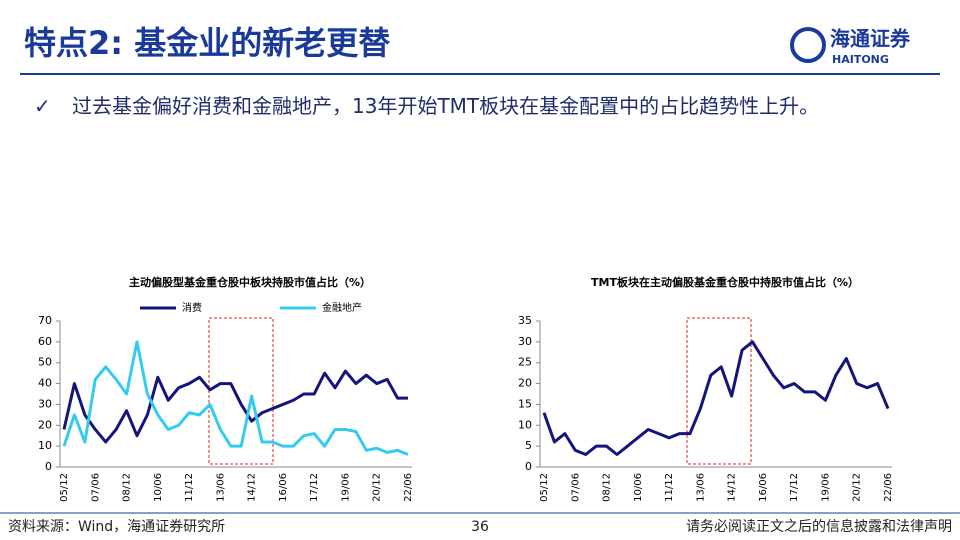 This screenshot has width=960, height=540. What do you see at coordinates (250, 282) in the screenshot?
I see `chart-title: 主动偏股型基金重仓股中板块持股市值占比（%）` at bounding box center [250, 282].